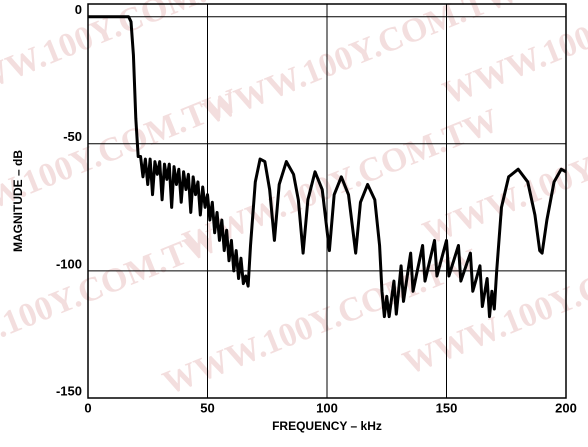 The height and width of the screenshot is (447, 588). I want to click on y-tick-label: -100, so click(69, 263).